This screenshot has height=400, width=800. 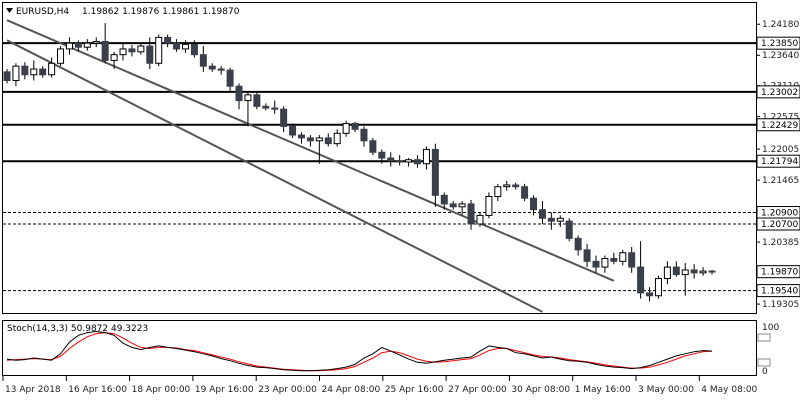 I want to click on level-price-box: 1.20700, so click(x=778, y=224).